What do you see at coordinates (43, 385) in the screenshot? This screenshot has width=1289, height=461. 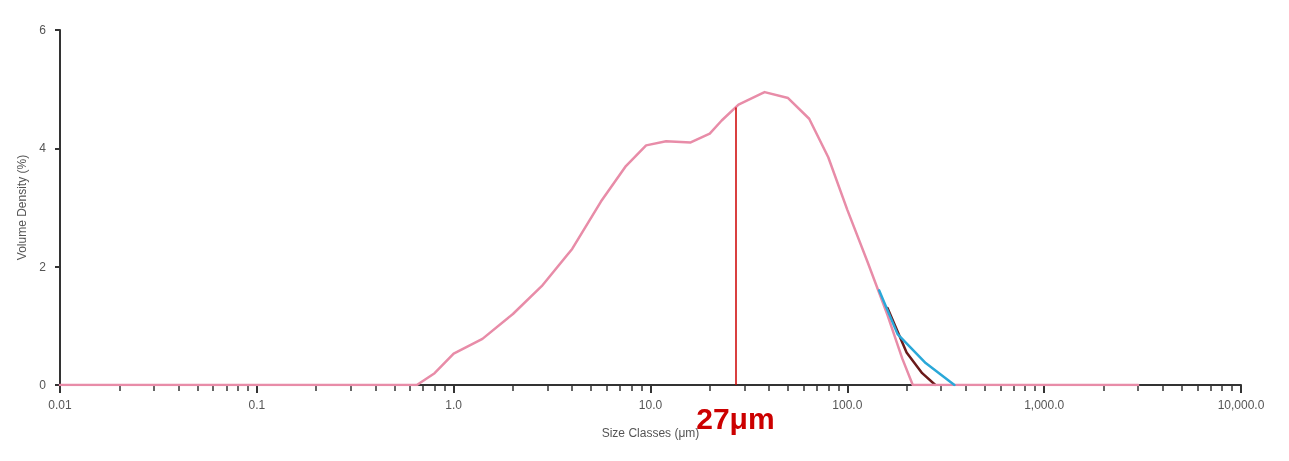 I see `y-tick-label: 0` at bounding box center [43, 385].